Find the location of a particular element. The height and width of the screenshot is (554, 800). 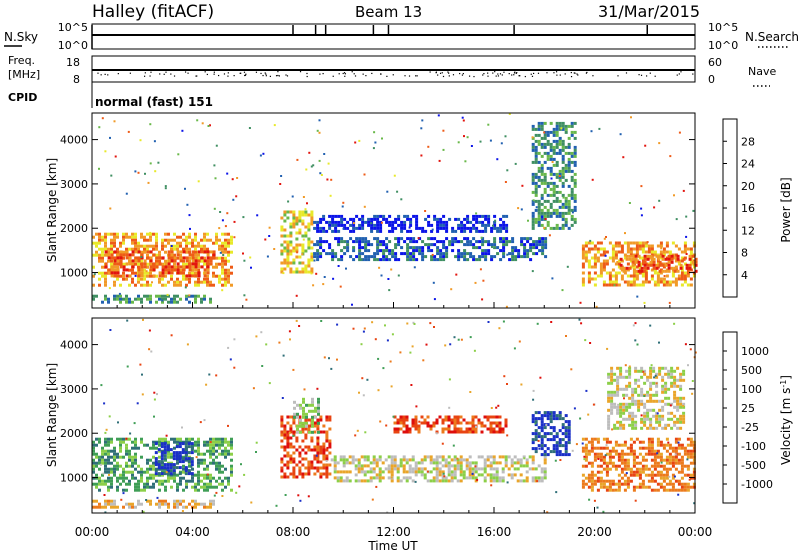

nsearch-tick-bottom: 10^0 is located at coordinates (723, 45).